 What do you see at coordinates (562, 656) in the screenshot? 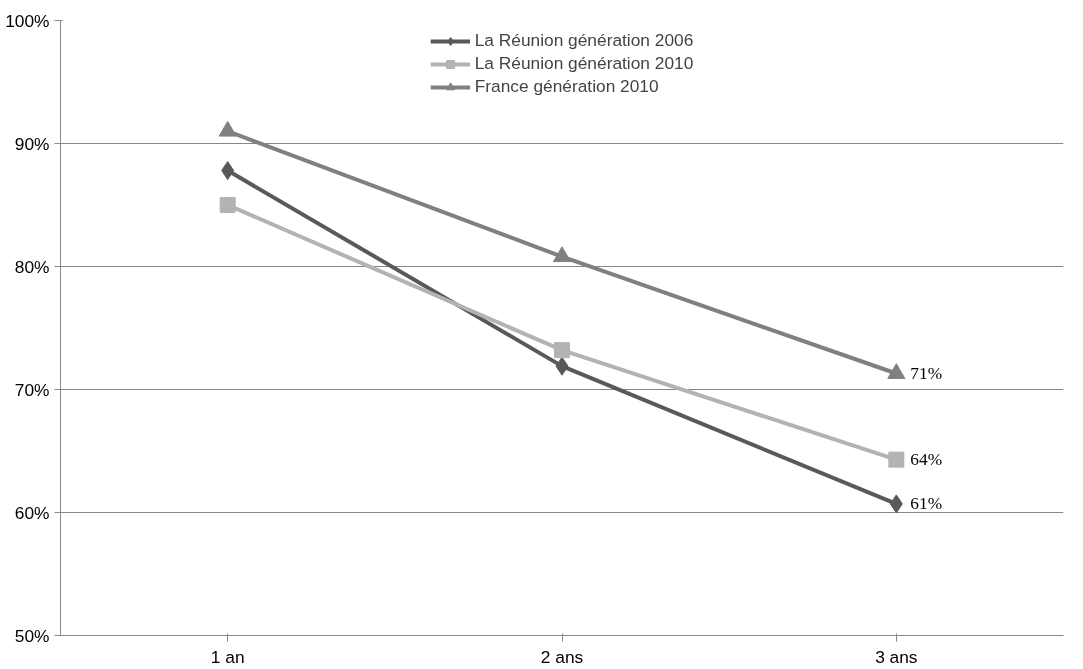
I see `x-tick-label: 2 ans` at bounding box center [562, 656].